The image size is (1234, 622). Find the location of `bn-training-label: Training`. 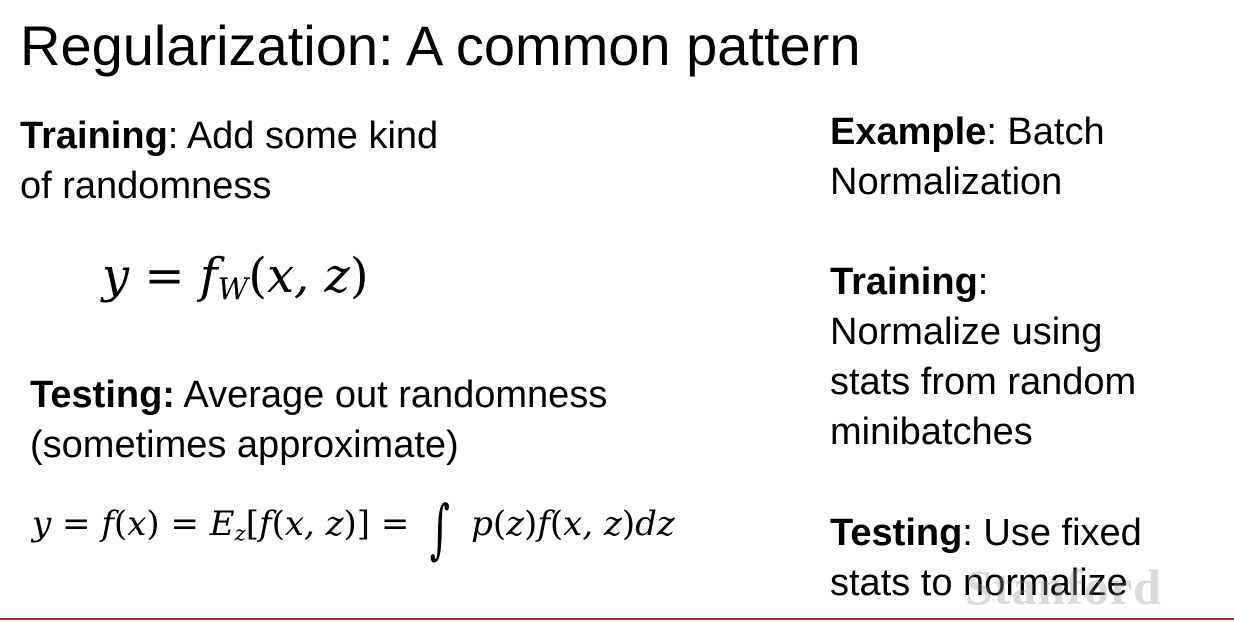

bn-training-label: Training is located at coordinates (904, 282).